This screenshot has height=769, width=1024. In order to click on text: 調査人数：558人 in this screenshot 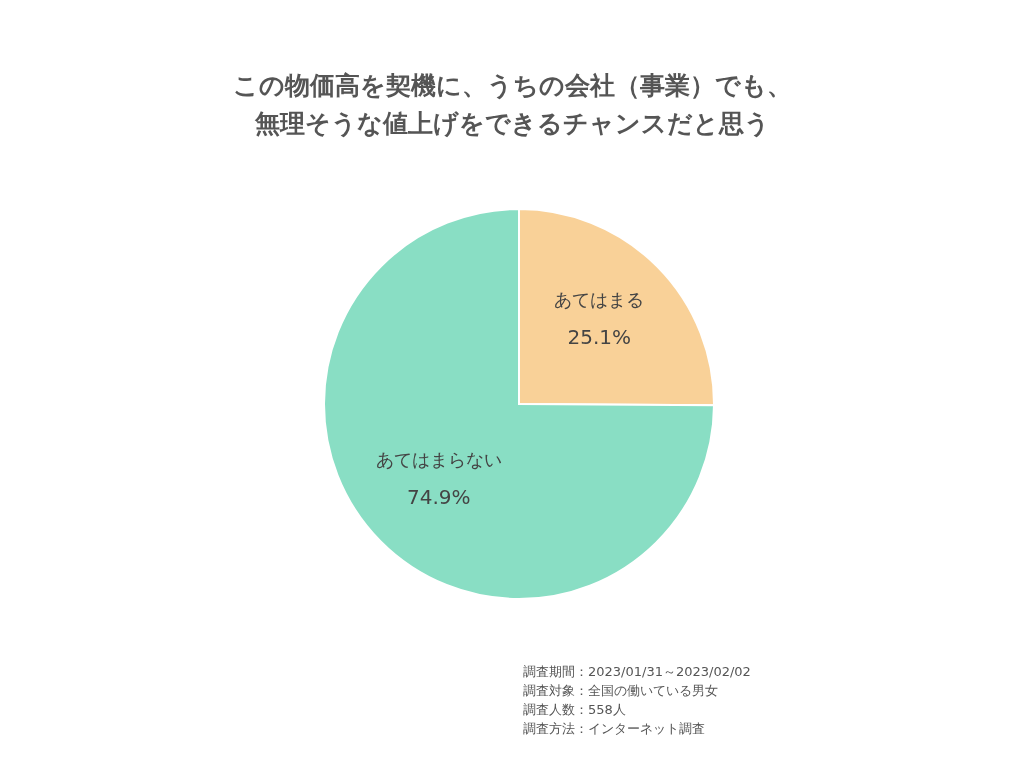, I will do `click(574, 709)`.